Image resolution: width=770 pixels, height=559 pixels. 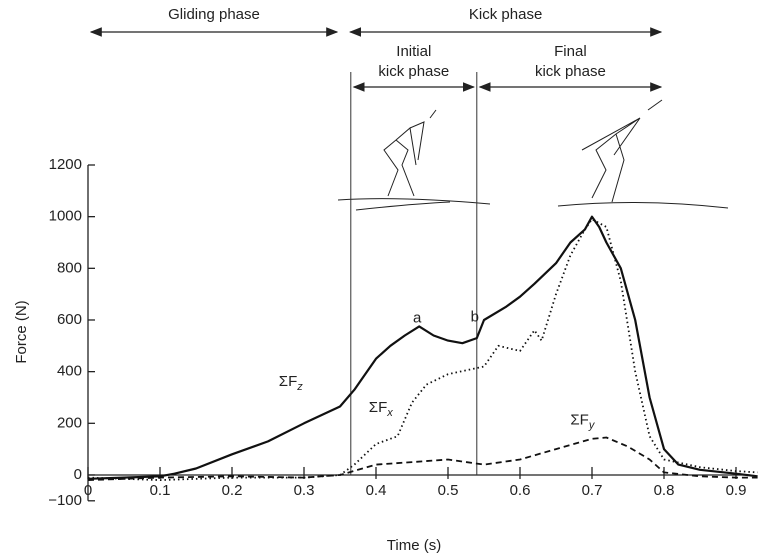 What do you see at coordinates (299, 387) in the screenshot?
I see `series-label-sub: z` at bounding box center [299, 387].